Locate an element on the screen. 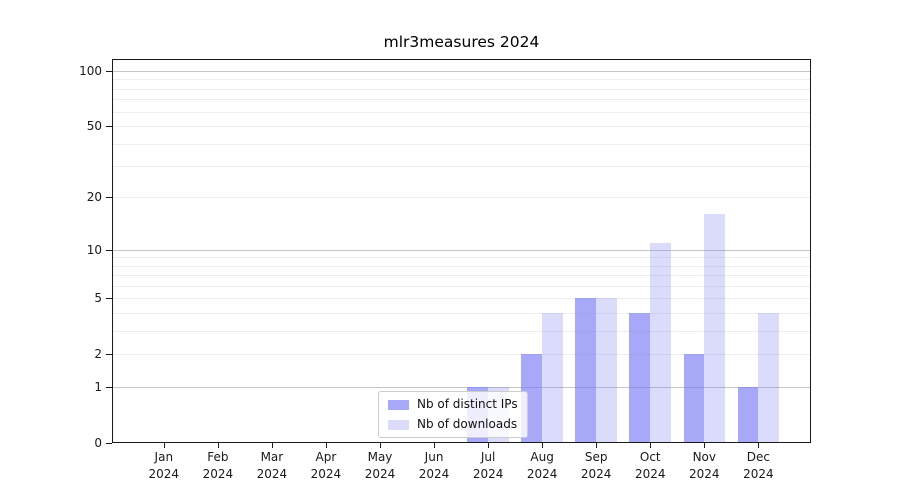 Image resolution: width=900 pixels, height=500 pixels. legend-label: Nb of downloads is located at coordinates (467, 424).